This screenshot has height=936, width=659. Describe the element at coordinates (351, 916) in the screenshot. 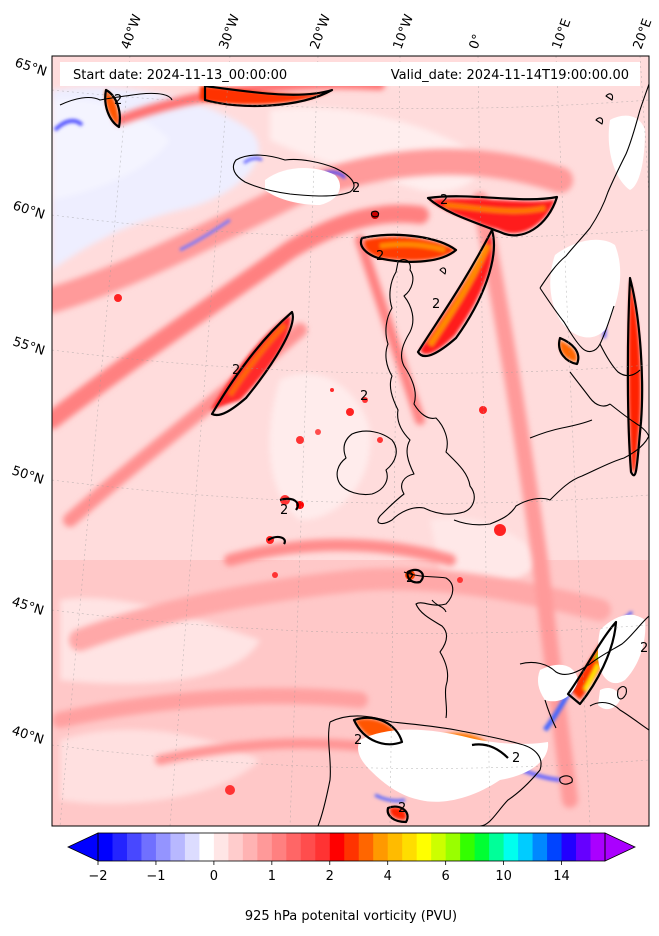

I see `colorbar-title: 925 hPa potenital vorticity (PVU)` at that location.